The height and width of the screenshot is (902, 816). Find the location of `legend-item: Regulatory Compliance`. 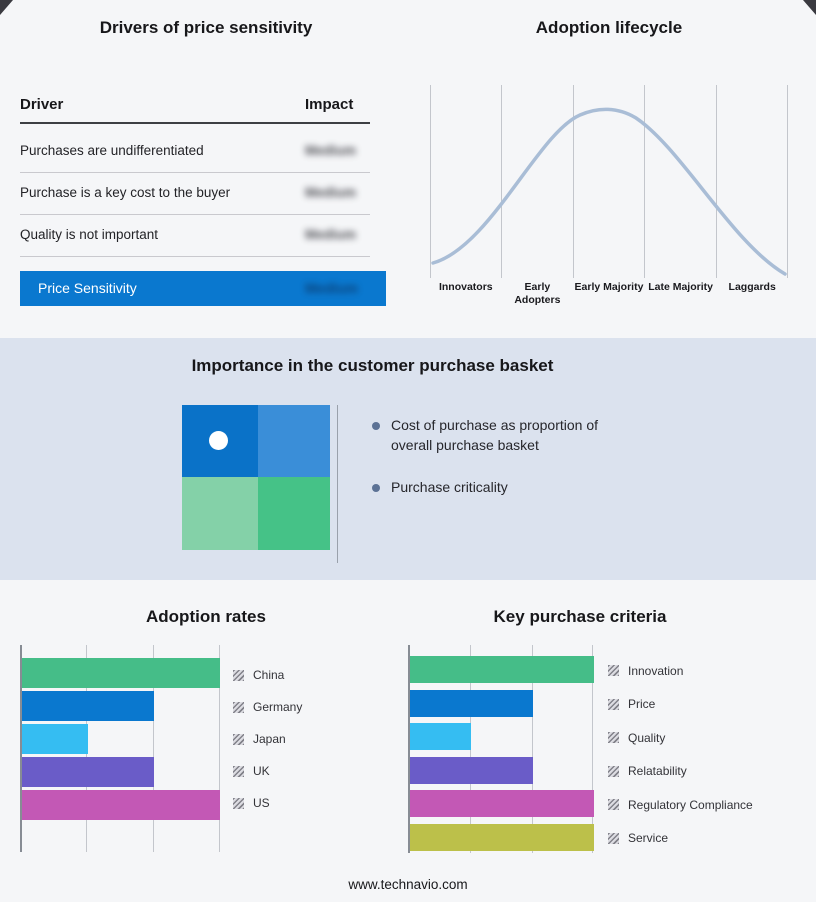

legend-item: Regulatory Compliance is located at coordinates (680, 805).